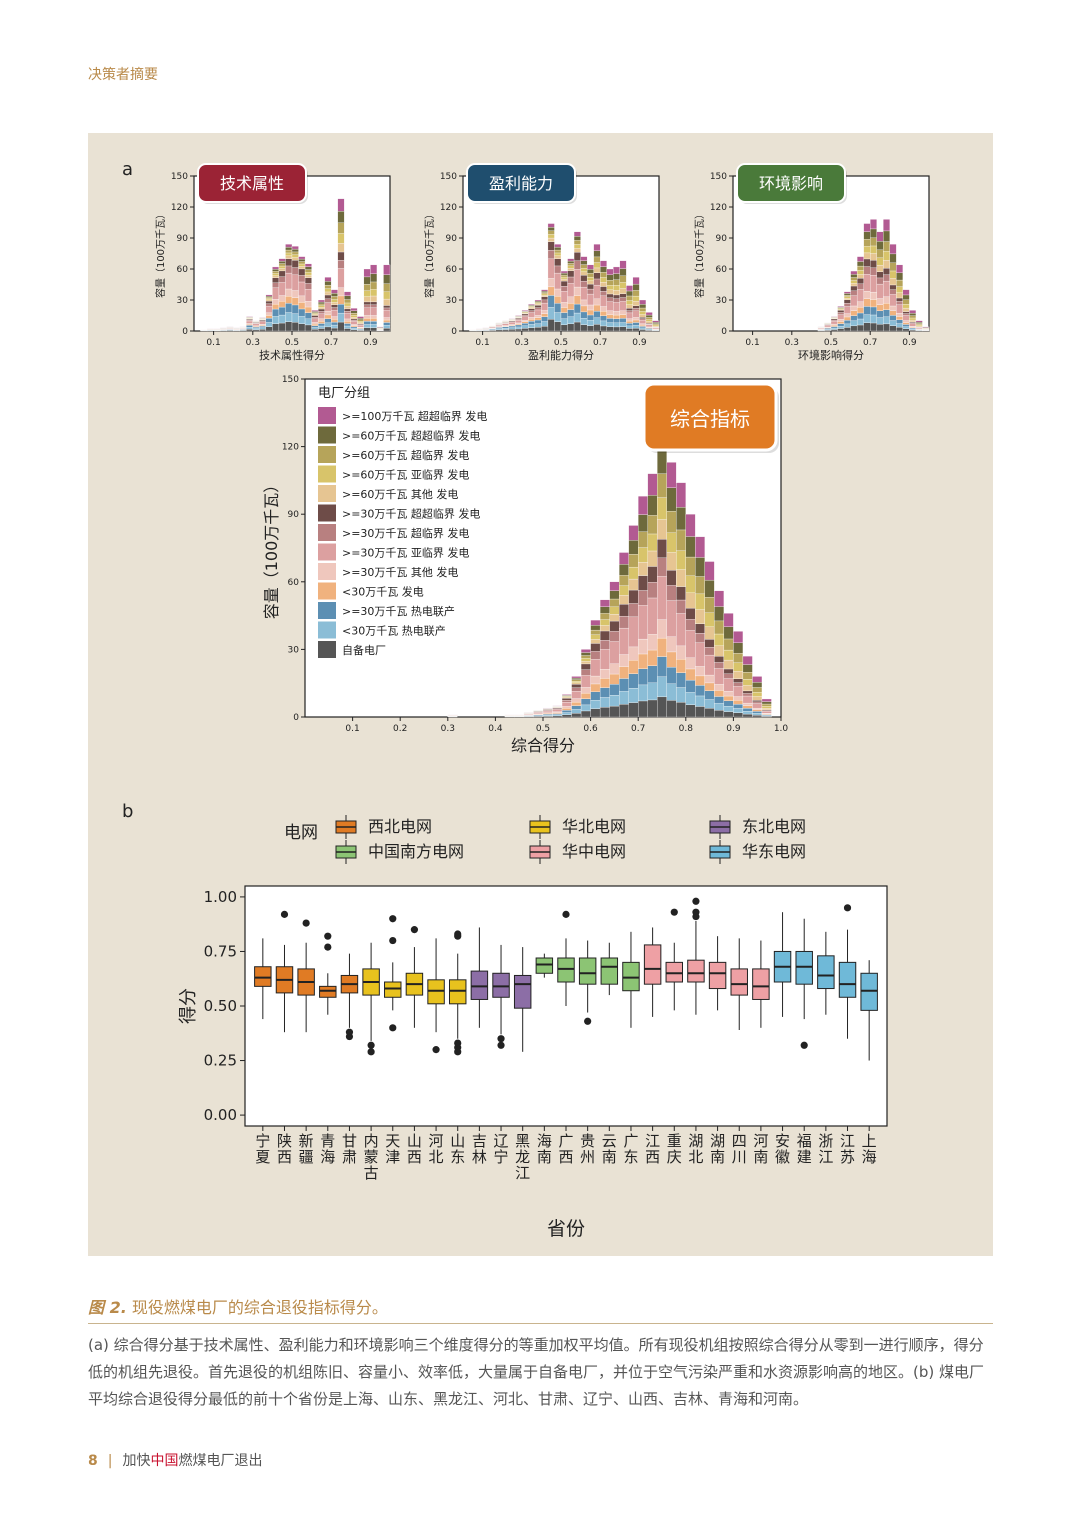 The image size is (1080, 1528). I want to click on main-hist-xtick-label: 0.5, so click(543, 729).